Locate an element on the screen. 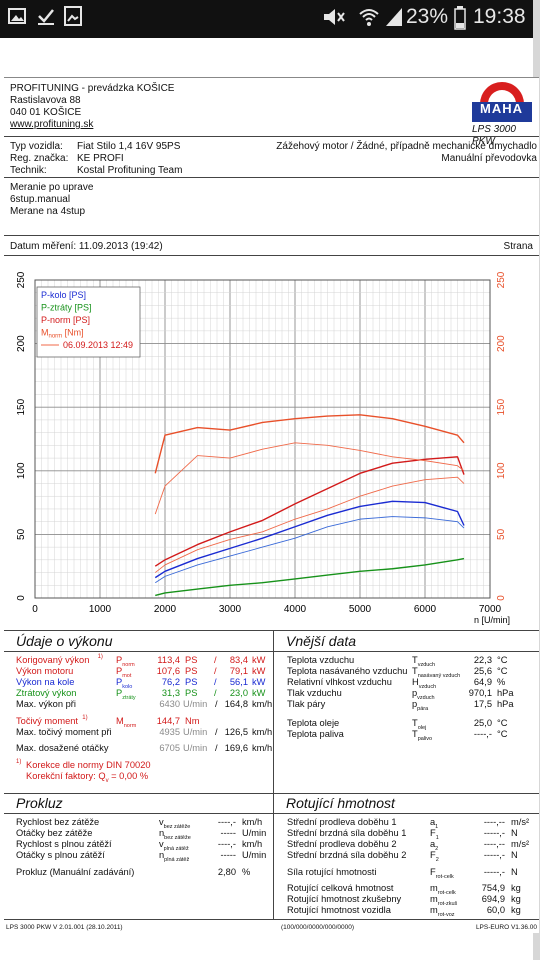  vykon-value2: 169,6 is located at coordinates (236, 748).